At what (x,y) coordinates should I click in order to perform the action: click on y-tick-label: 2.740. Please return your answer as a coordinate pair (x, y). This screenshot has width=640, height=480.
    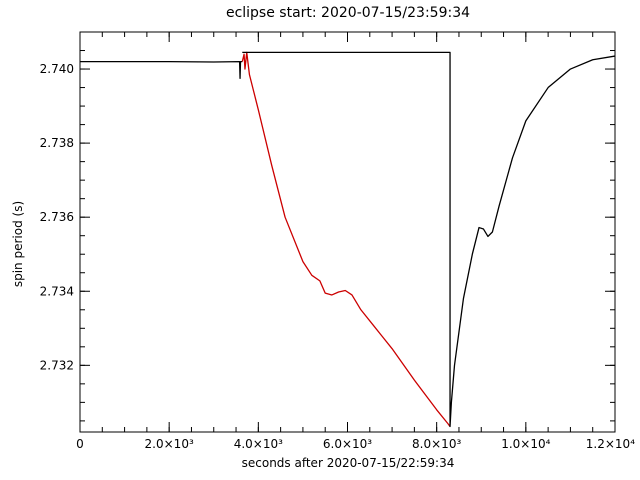
    Looking at the image, I should click on (57, 69).